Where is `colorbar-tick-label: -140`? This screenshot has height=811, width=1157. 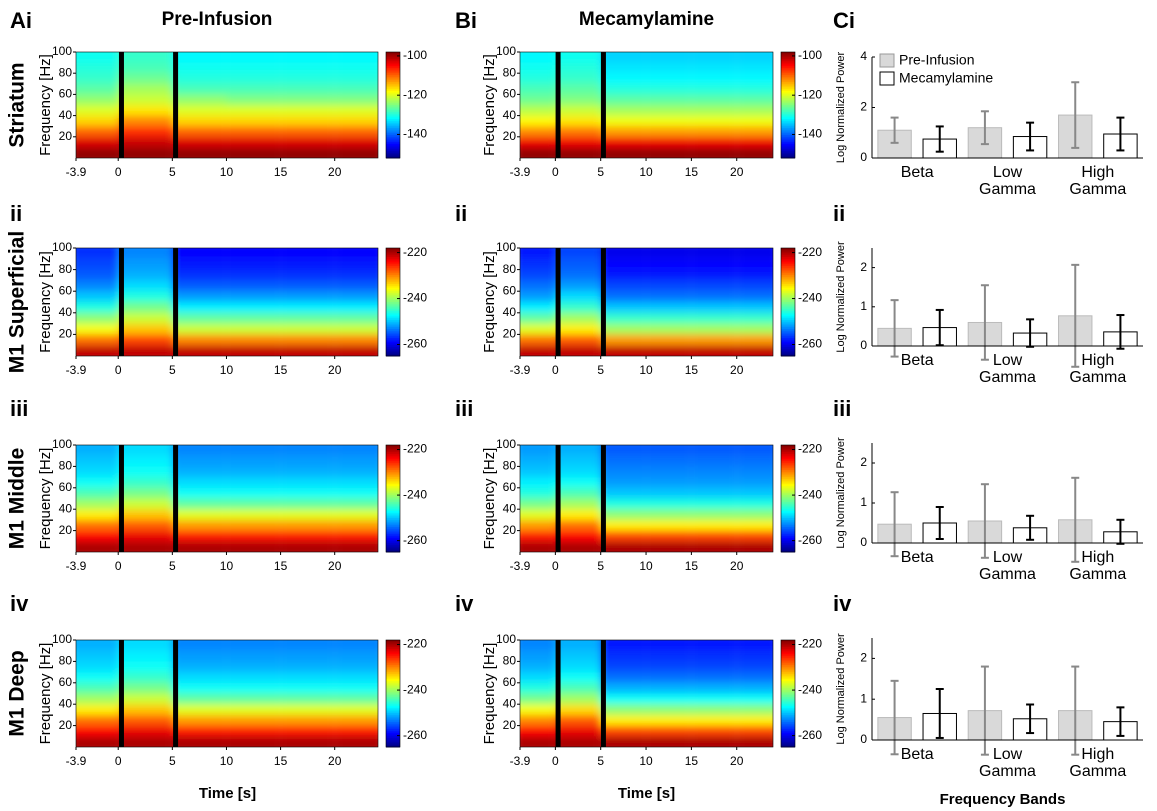
colorbar-tick-label: -140 is located at coordinates (415, 134).